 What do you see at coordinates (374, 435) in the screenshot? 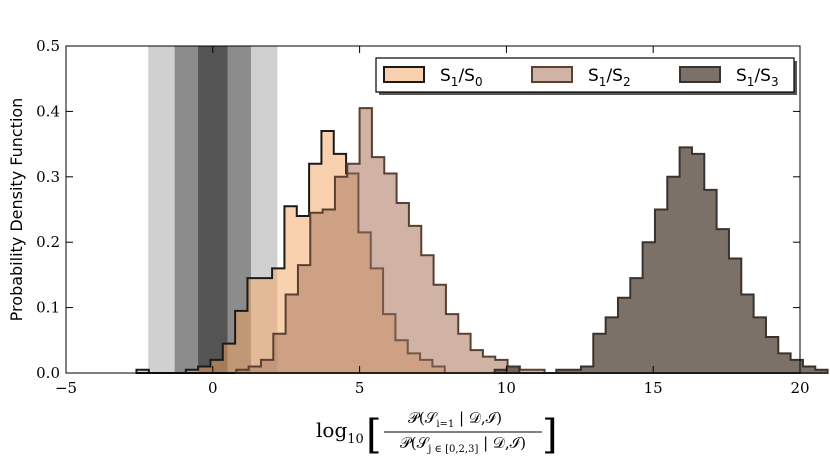
I see `x-axis-label-bracket-left: [` at bounding box center [374, 435].